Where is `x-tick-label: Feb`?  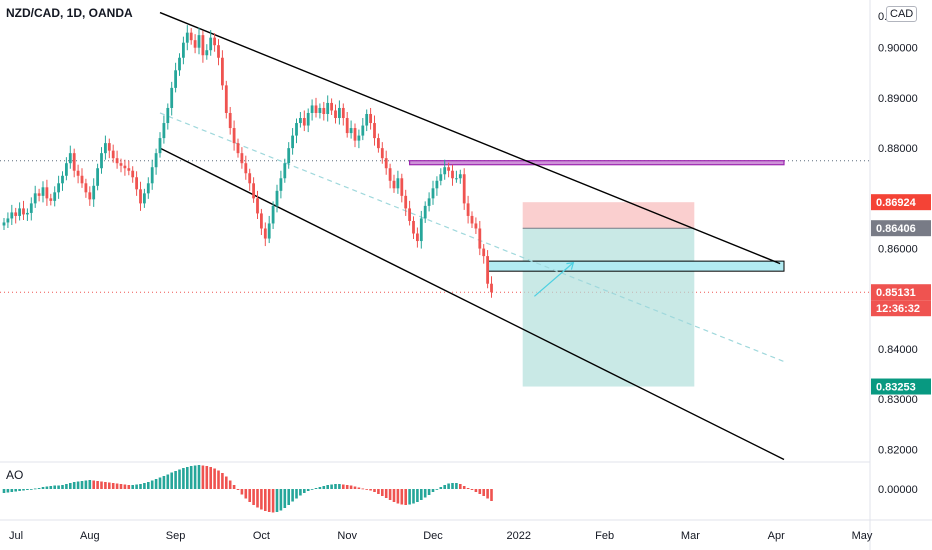
x-tick-label: Feb is located at coordinates (604, 536).